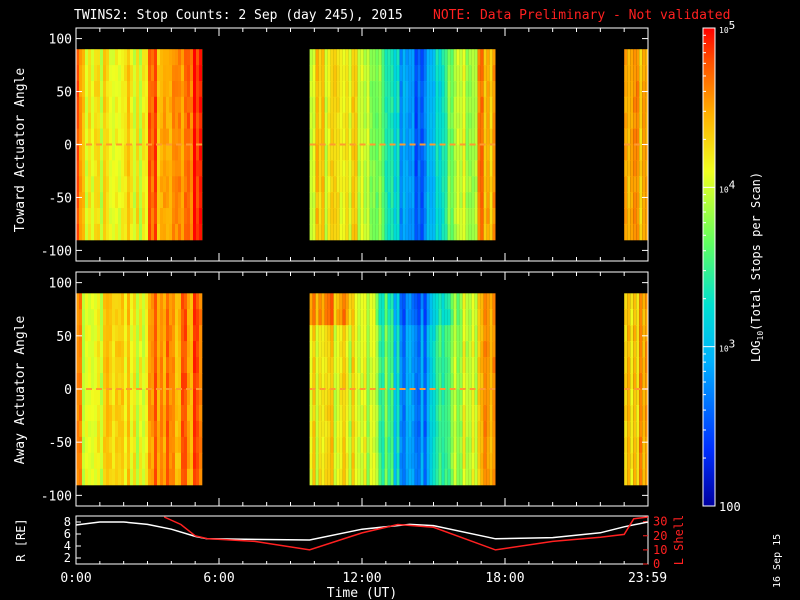 Image resolution: width=800 pixels, height=600 pixels. What do you see at coordinates (64, 93) in the screenshot?
I see `y-tick-label: 50` at bounding box center [64, 93].